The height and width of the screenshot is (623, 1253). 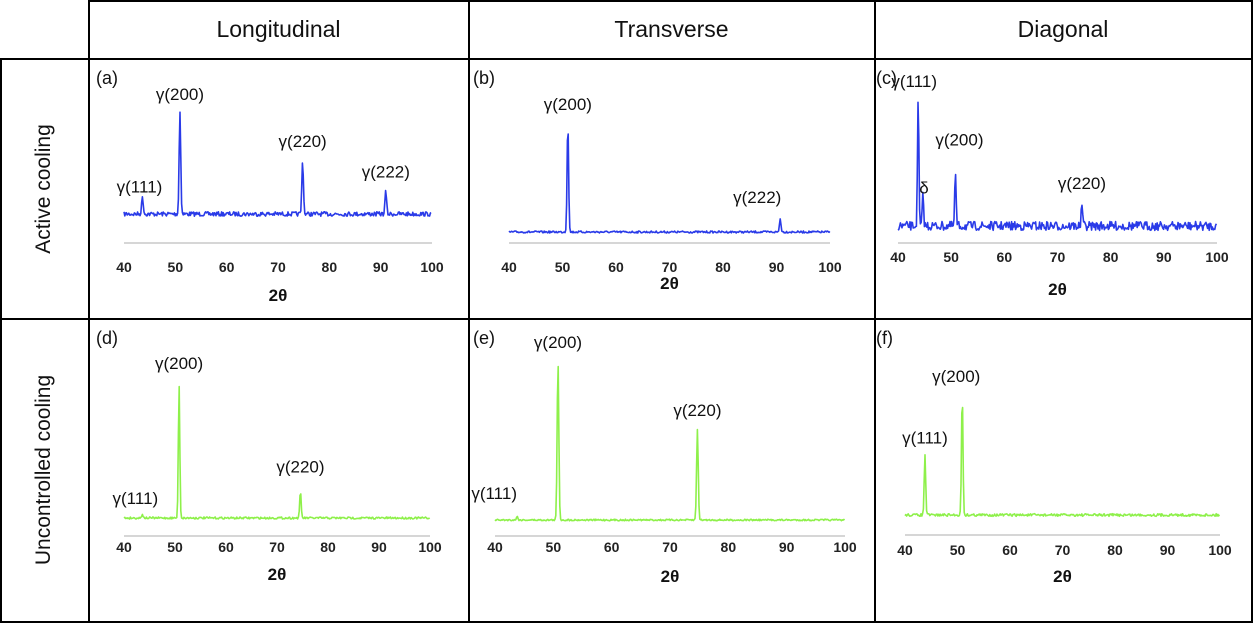 What do you see at coordinates (430, 547) in the screenshot?
I see `panel-d-tick-label: 100` at bounding box center [430, 547].